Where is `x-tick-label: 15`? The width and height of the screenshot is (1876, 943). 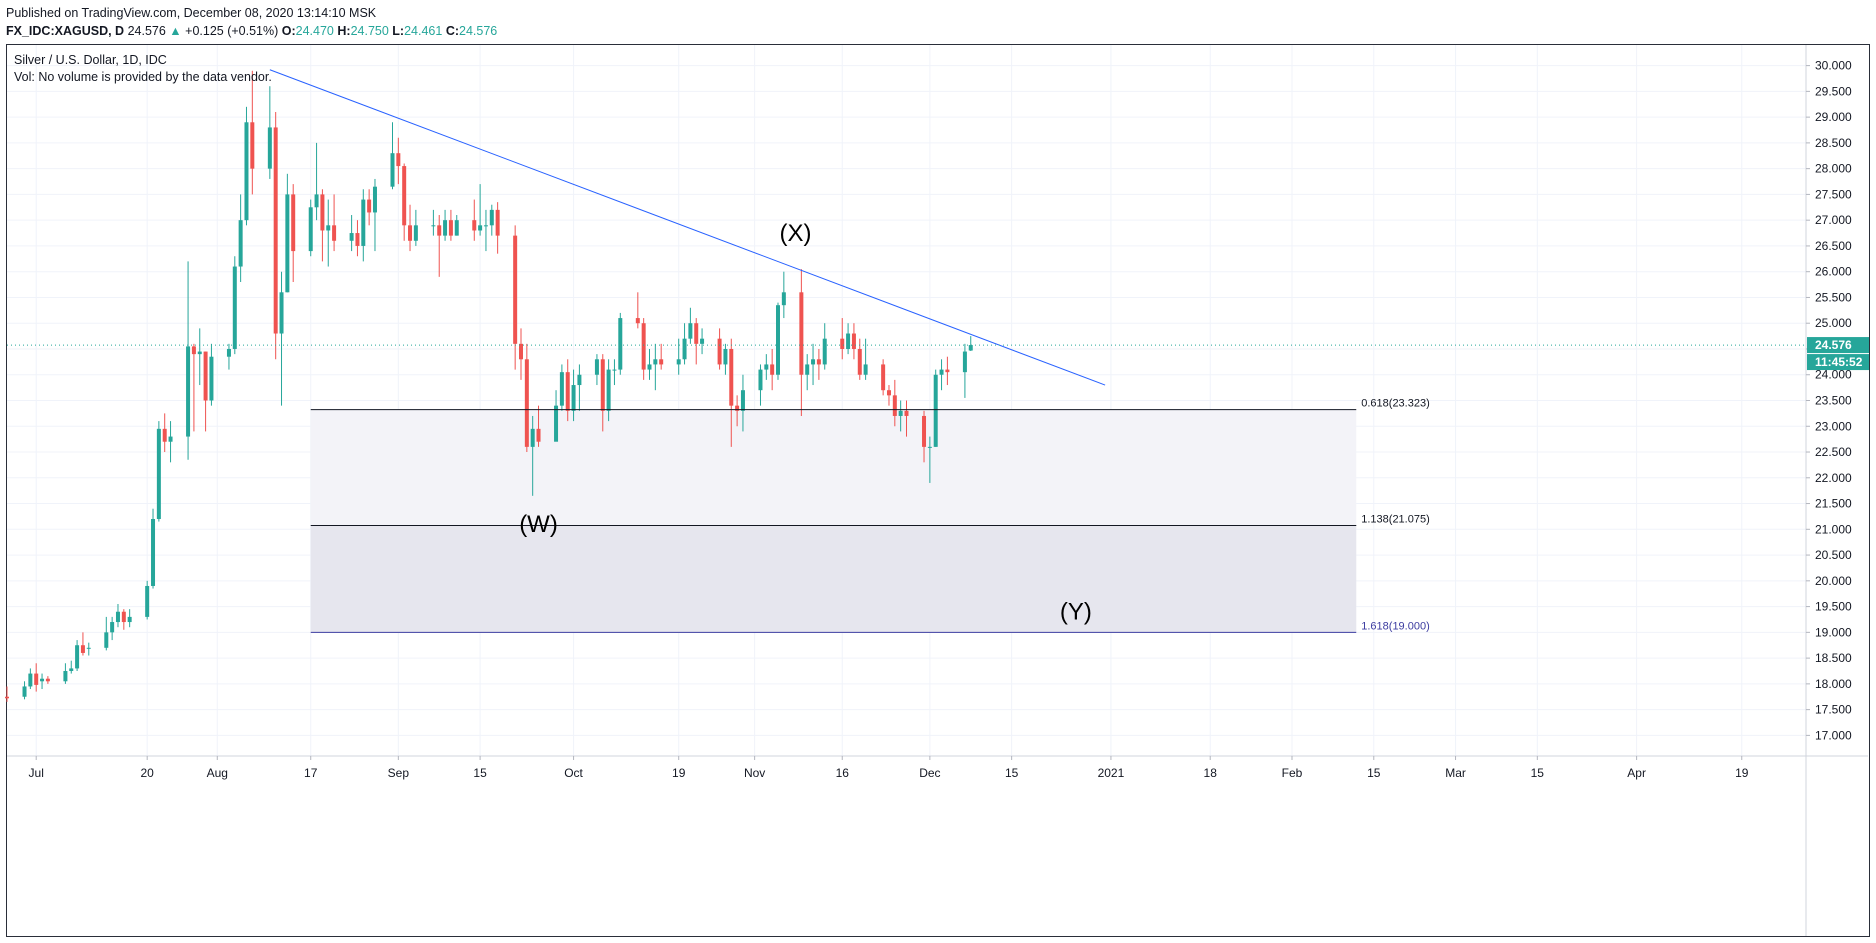
x-tick-label: 15 is located at coordinates (1012, 773).